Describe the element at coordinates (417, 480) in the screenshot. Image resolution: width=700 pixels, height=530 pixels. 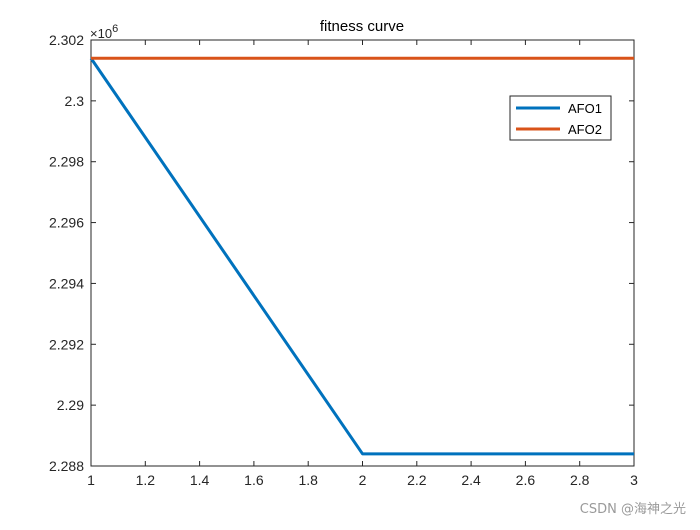
I see `x-tick-label: 2.2` at that location.